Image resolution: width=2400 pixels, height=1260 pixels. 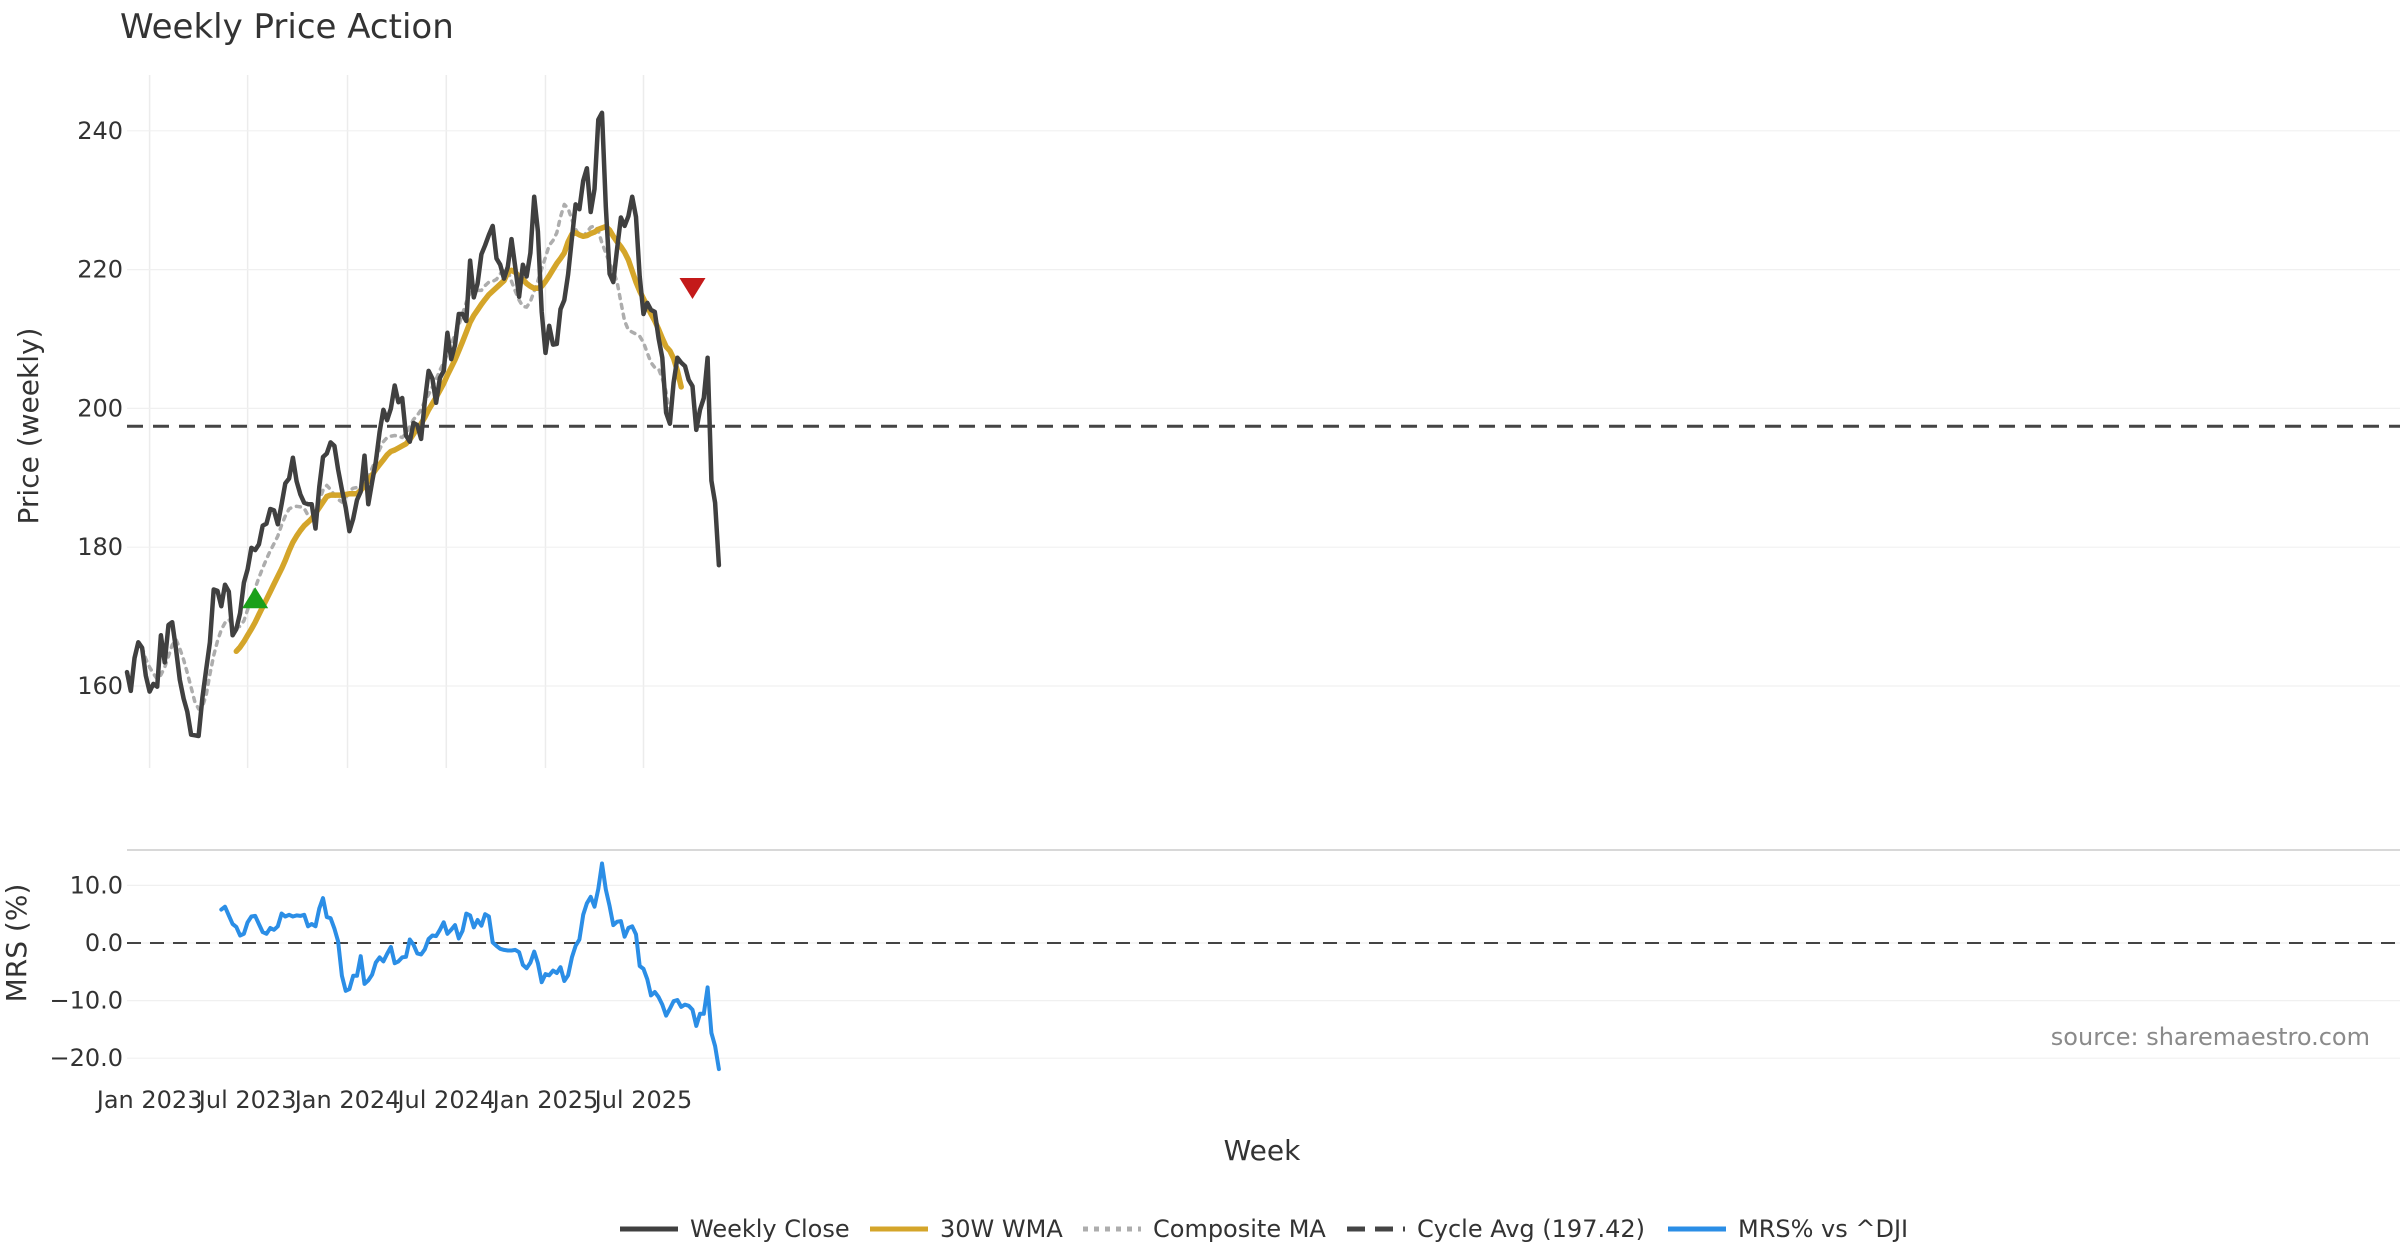 I want to click on legend-label: Weekly Close, so click(x=770, y=1229).